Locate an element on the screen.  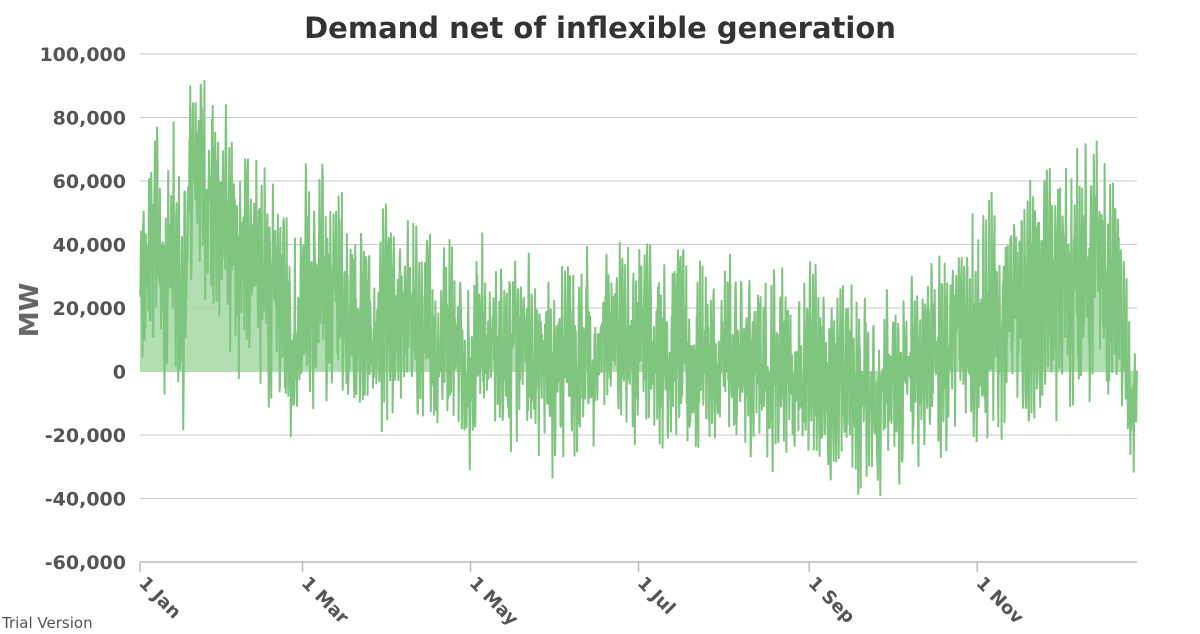
y-tick-label: 60,000 is located at coordinates (89, 182).